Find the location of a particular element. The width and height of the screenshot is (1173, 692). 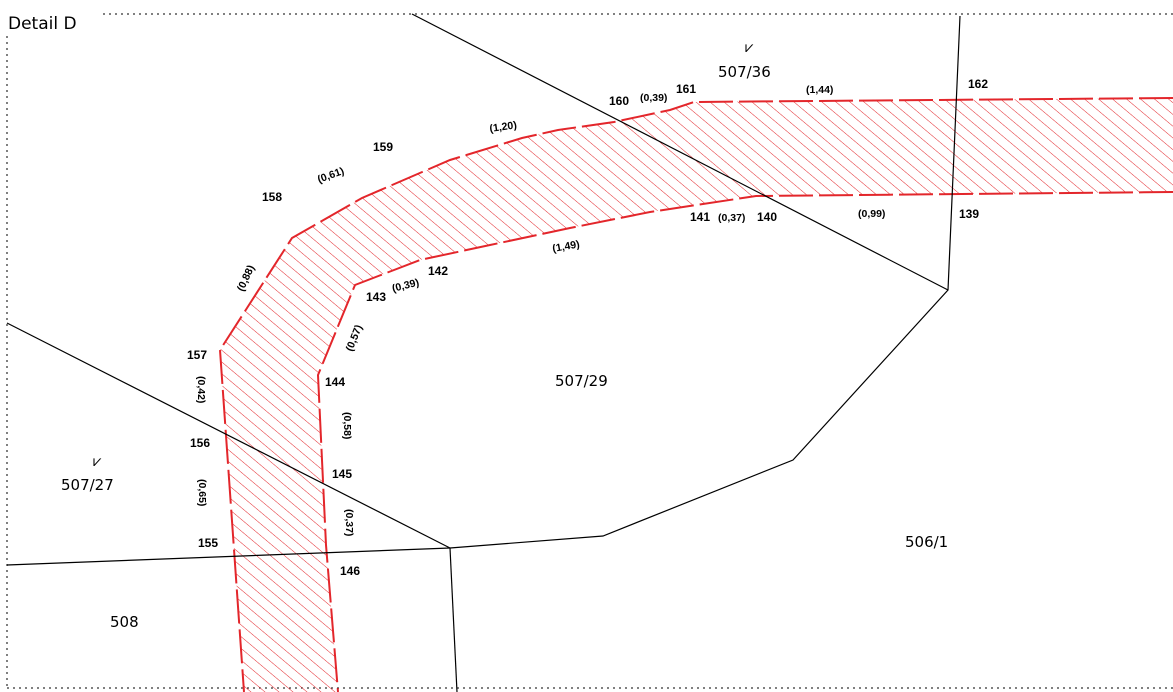

point-159: 159 is located at coordinates (383, 147).